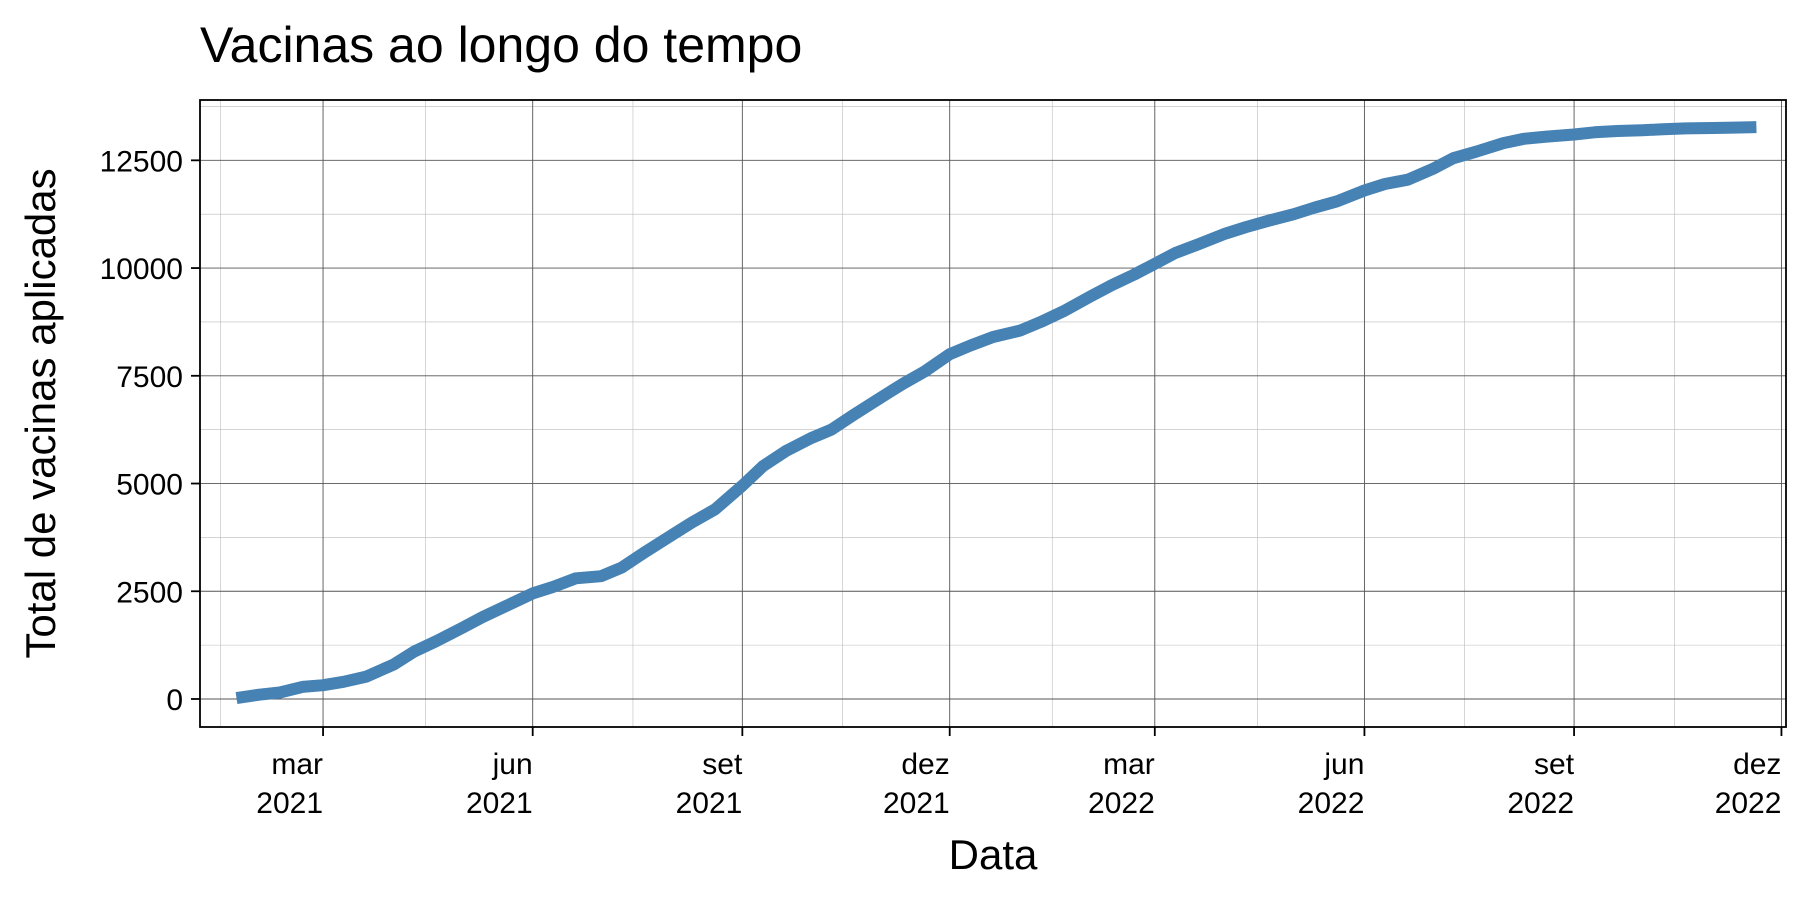 The width and height of the screenshot is (1800, 900). What do you see at coordinates (40, 413) in the screenshot?
I see `y-axis-title: Total de vacinas aplicadas` at bounding box center [40, 413].